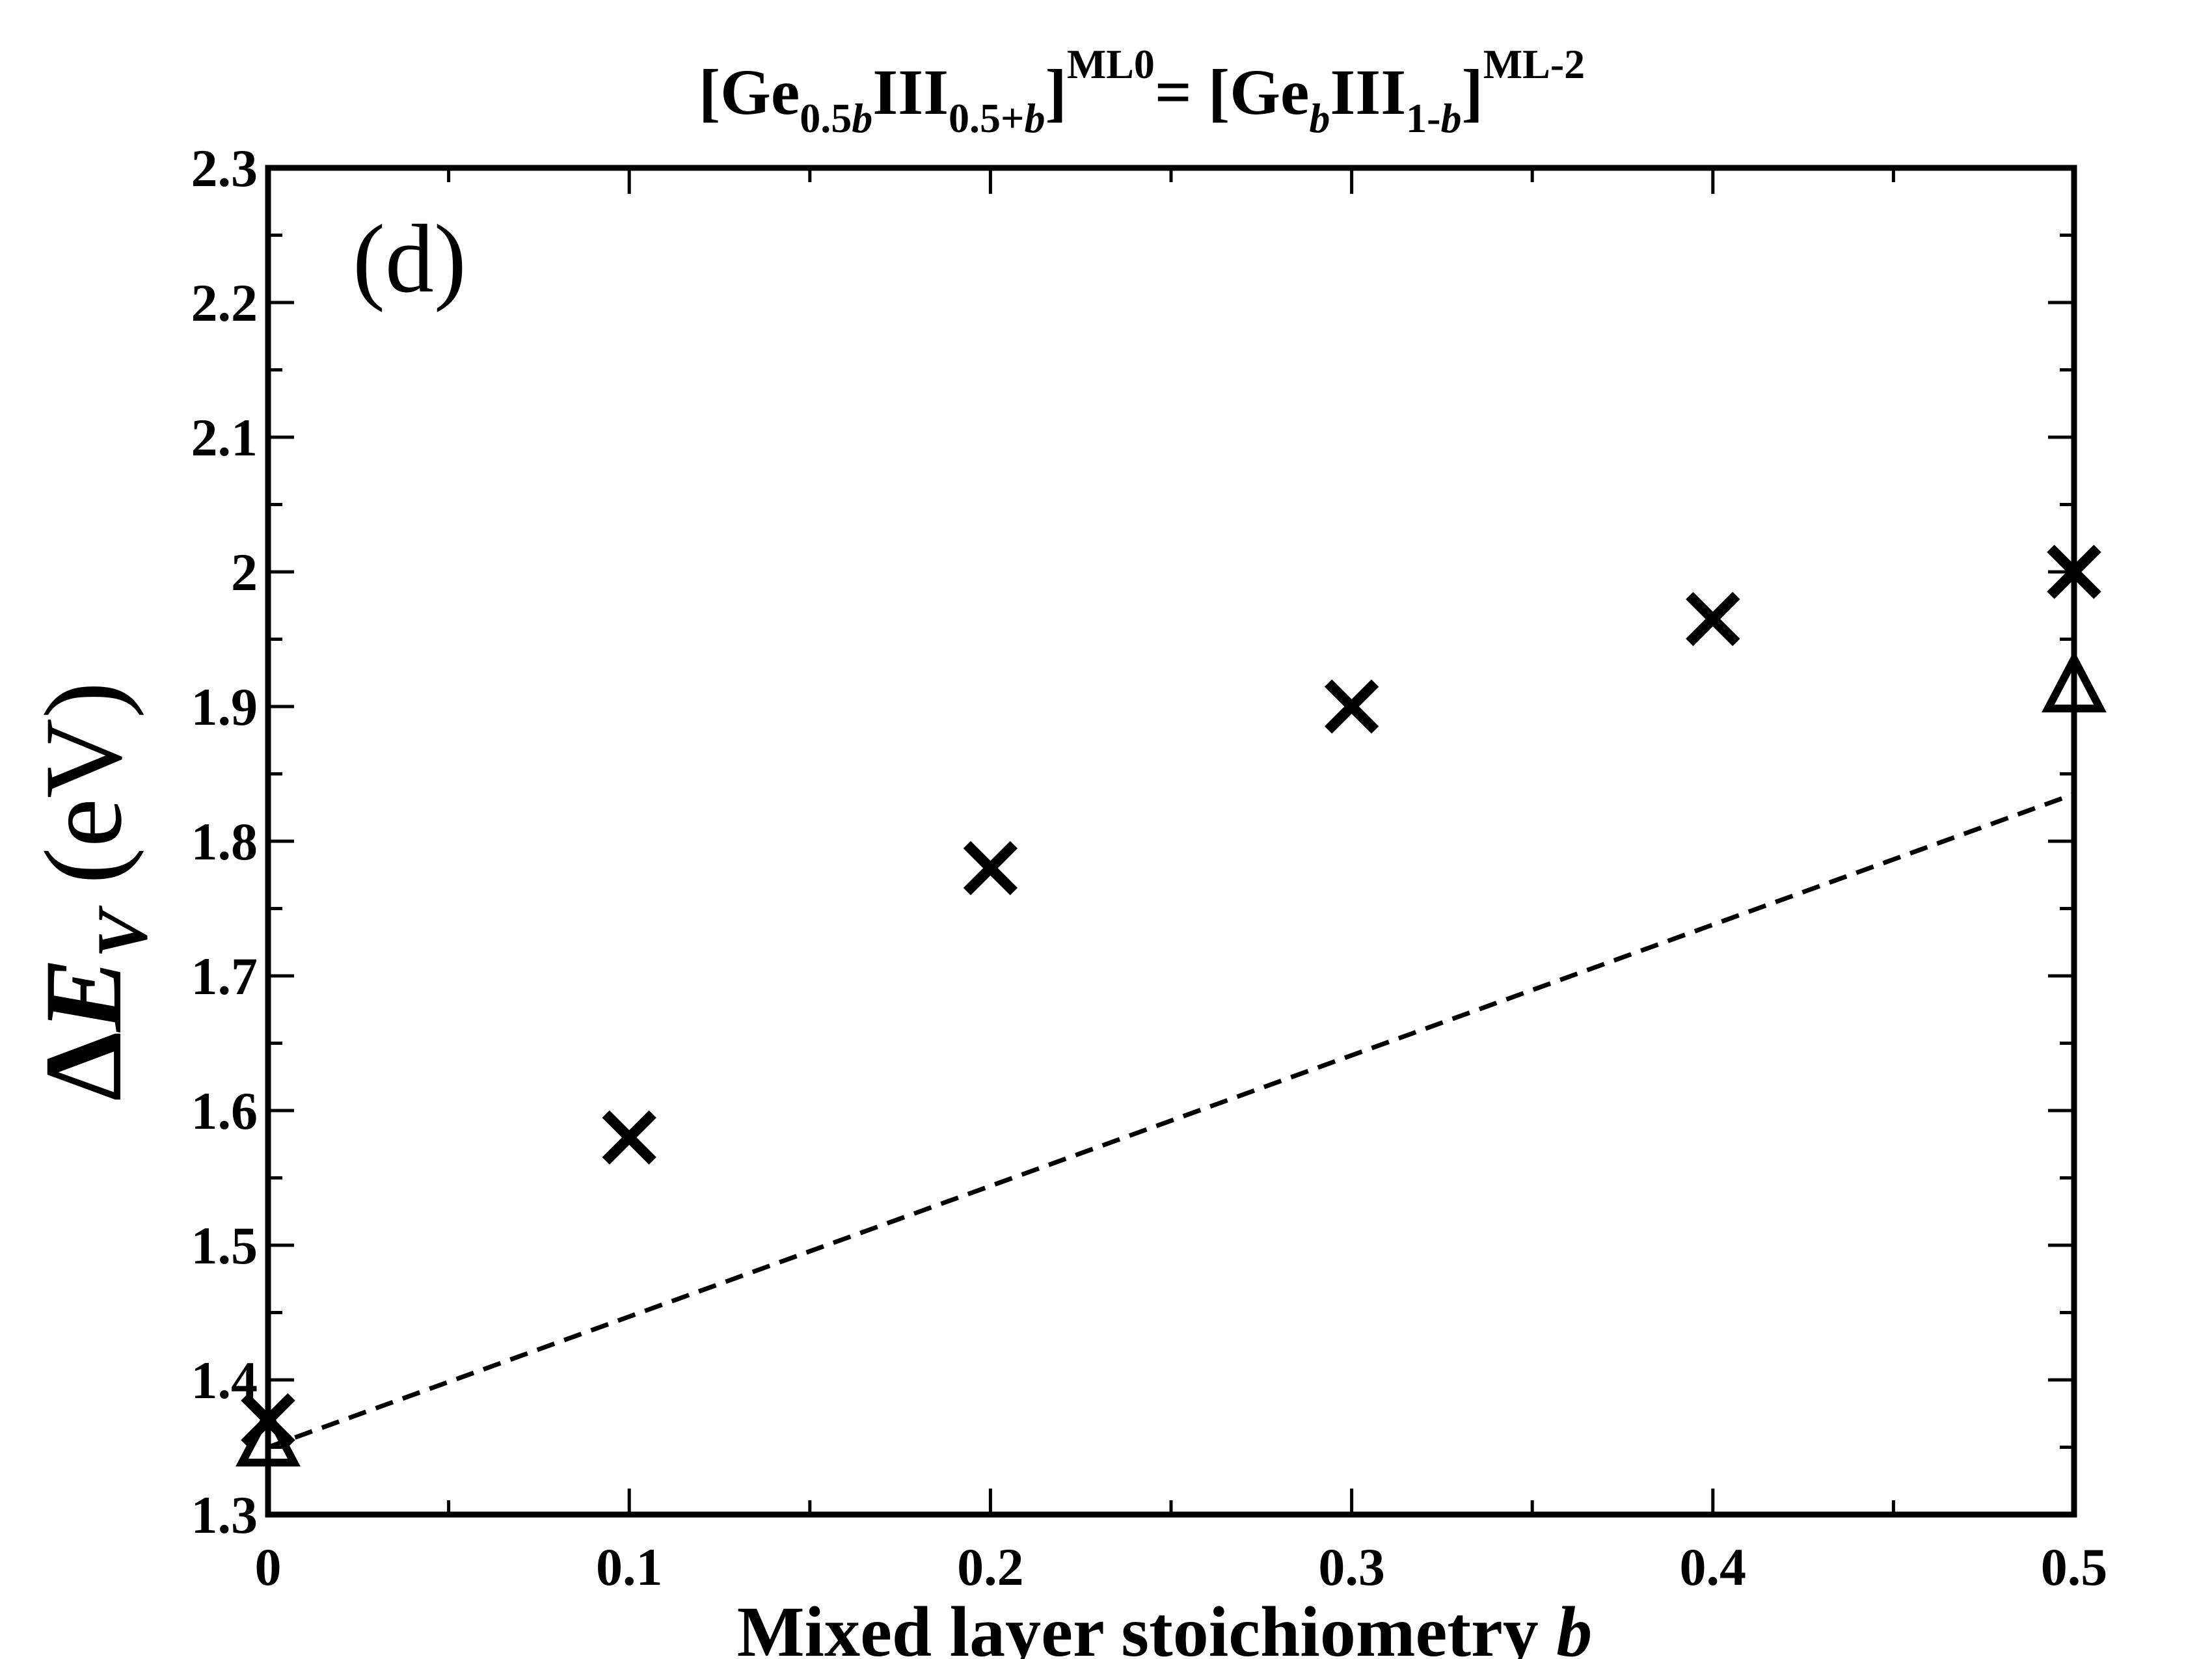  Describe the element at coordinates (1165, 1625) in the screenshot. I see `x-axis-label: Mixed layer stoichiometry b` at that location.